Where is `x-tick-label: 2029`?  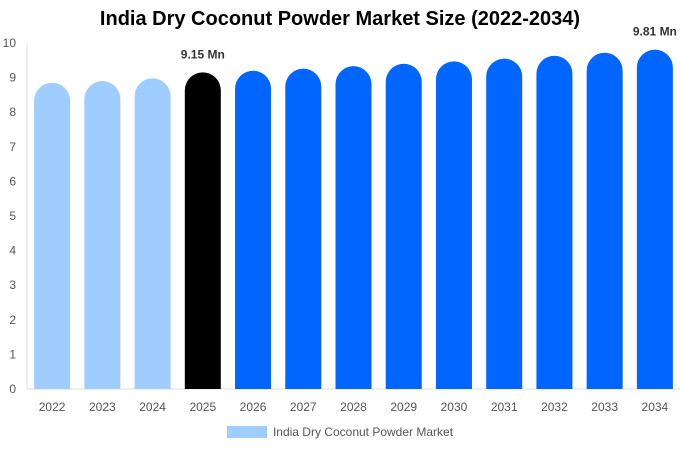
x-tick-label: 2029 is located at coordinates (403, 407).